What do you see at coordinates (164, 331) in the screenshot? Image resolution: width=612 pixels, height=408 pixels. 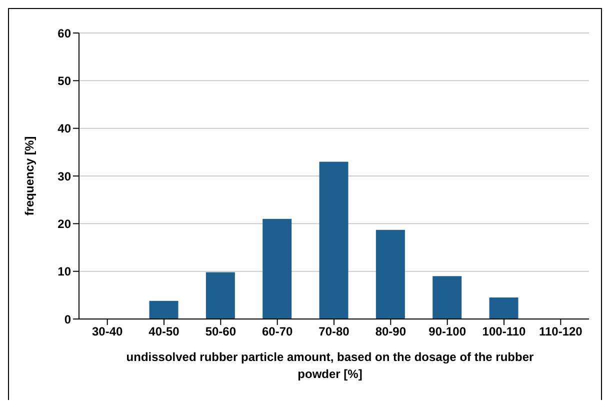 I see `x-tick-label: 40-50` at bounding box center [164, 331].